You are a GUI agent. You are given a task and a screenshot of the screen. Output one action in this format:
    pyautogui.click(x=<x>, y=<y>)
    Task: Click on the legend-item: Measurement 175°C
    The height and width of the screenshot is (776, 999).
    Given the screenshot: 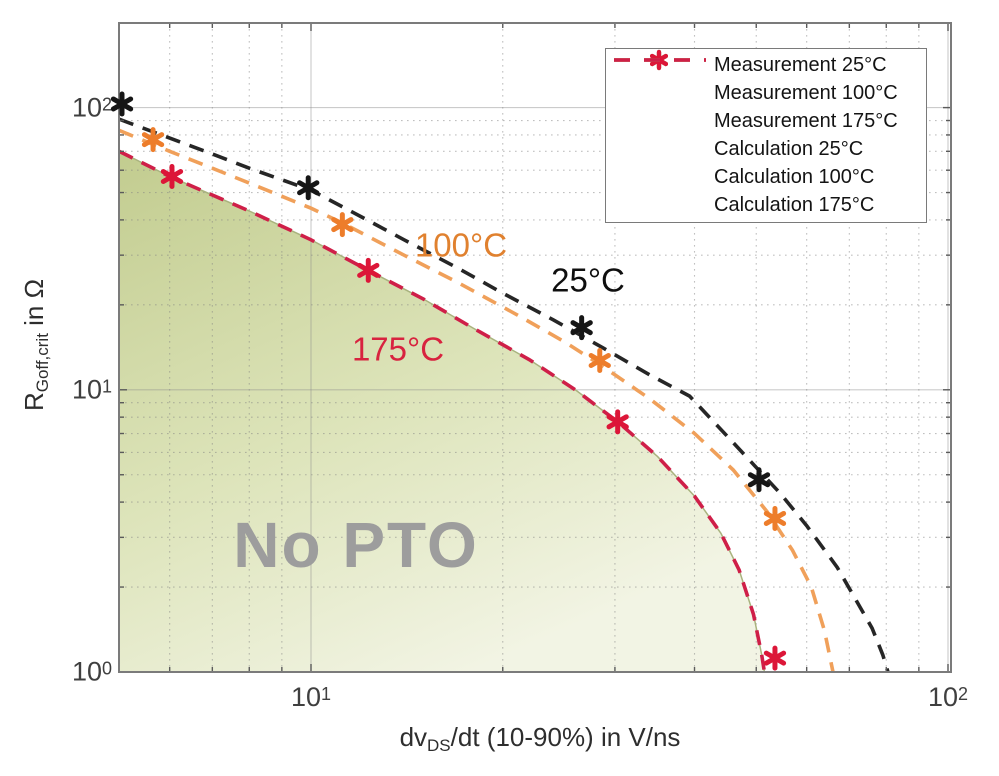 What is the action you would take?
    pyautogui.click(x=766, y=92)
    